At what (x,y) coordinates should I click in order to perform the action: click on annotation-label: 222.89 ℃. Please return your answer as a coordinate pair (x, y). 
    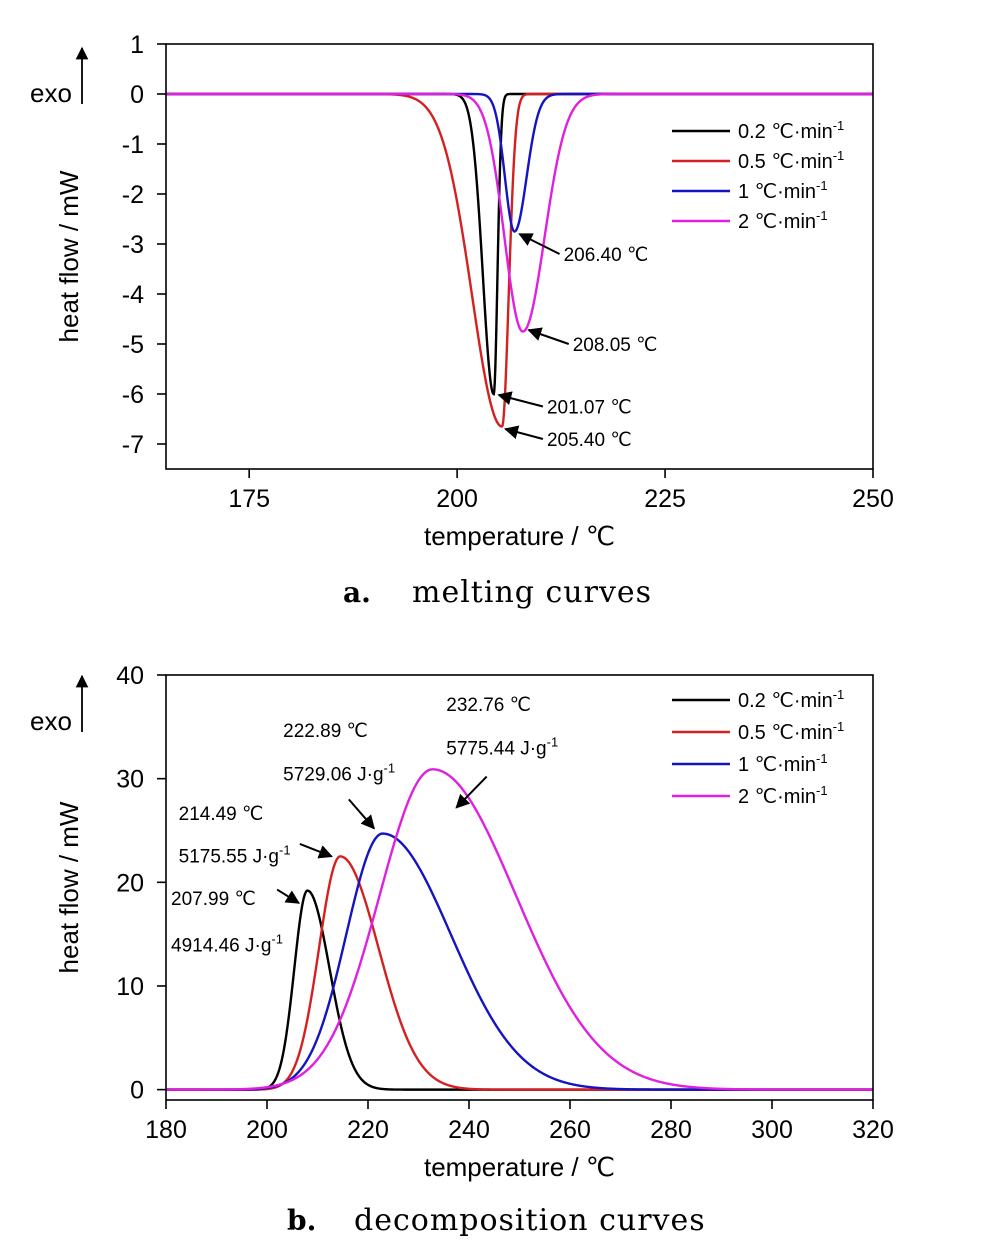
    Looking at the image, I should click on (325, 731).